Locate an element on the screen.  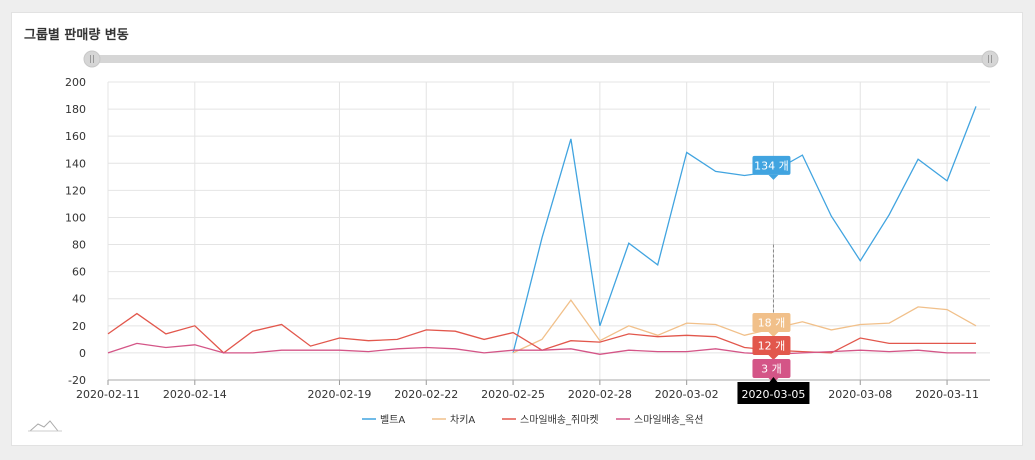
hover-tooltip: 3 개 is located at coordinates (771, 371).